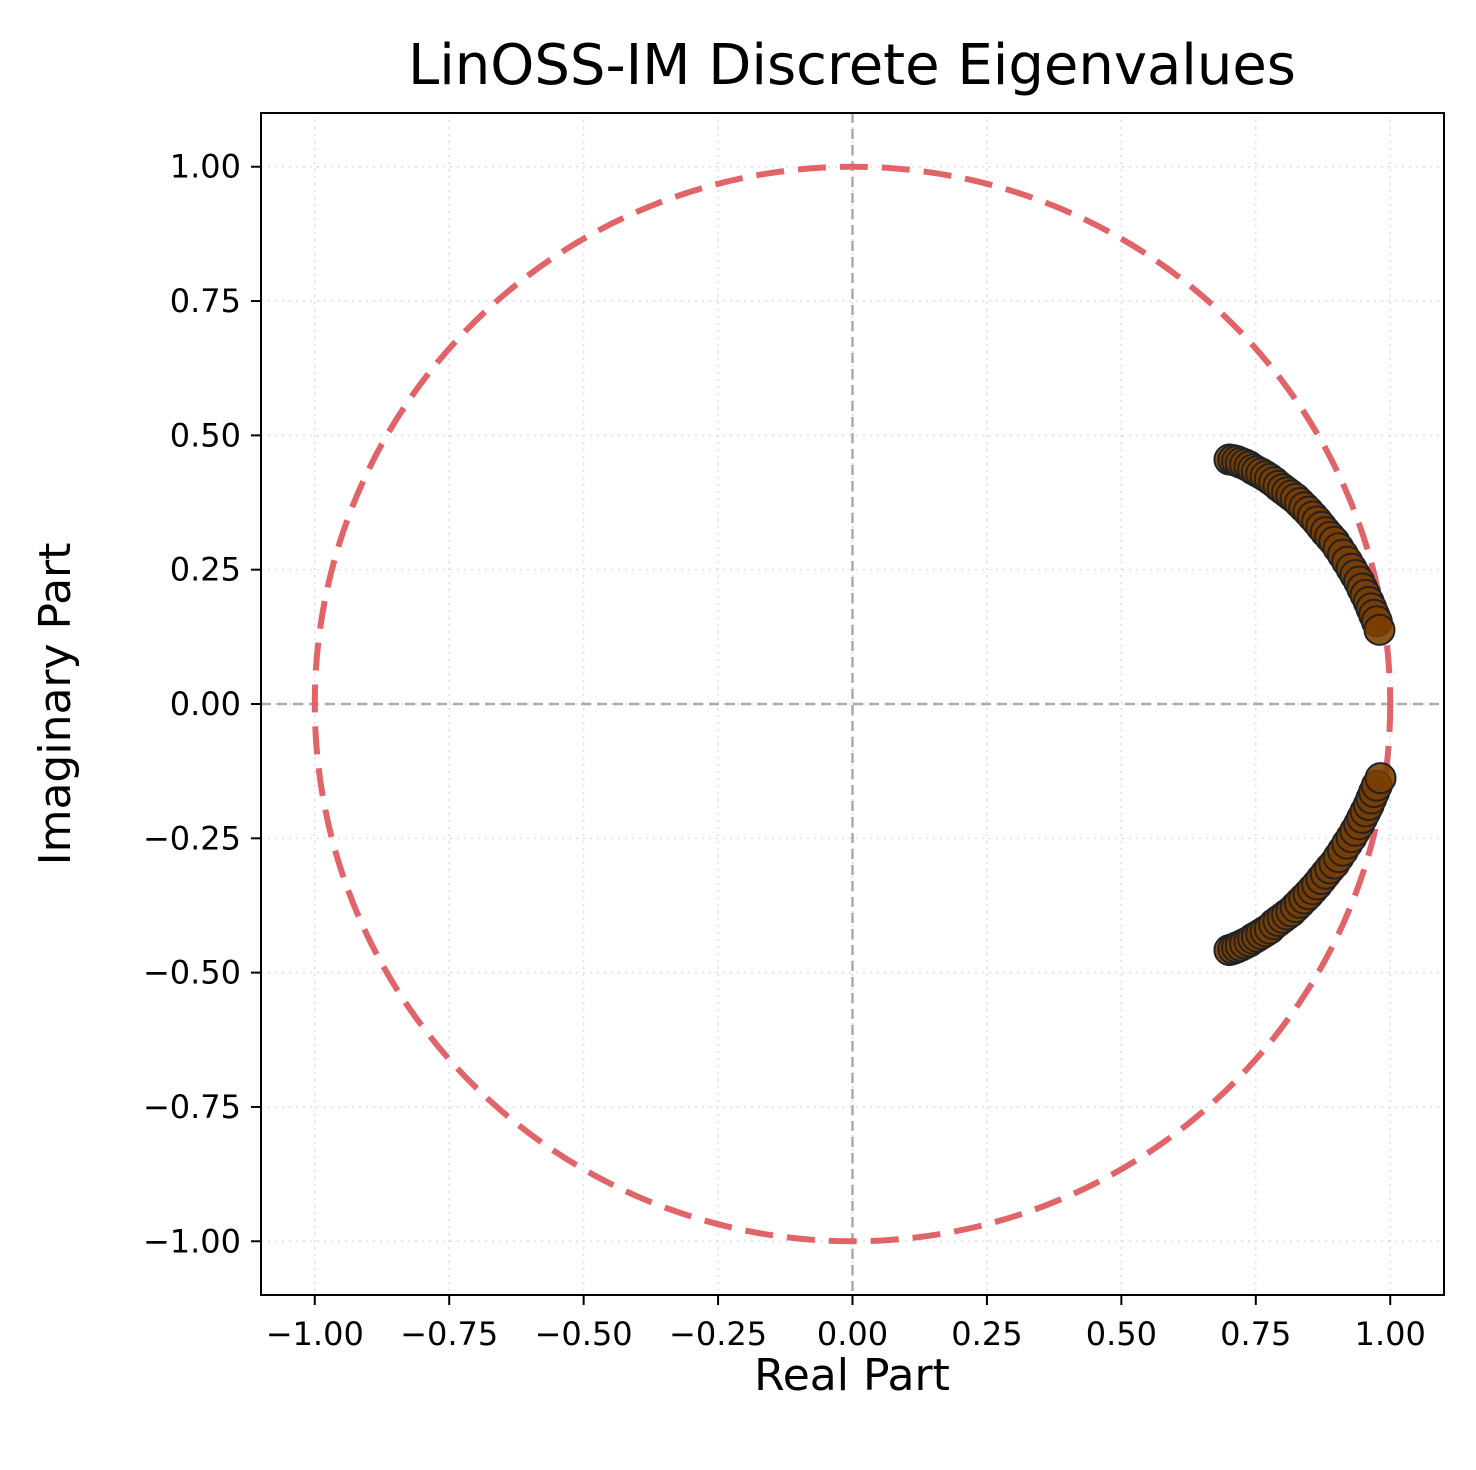 The width and height of the screenshot is (1476, 1470). Describe the element at coordinates (205, 570) in the screenshot. I see `y-tick-label: 0.25` at that location.